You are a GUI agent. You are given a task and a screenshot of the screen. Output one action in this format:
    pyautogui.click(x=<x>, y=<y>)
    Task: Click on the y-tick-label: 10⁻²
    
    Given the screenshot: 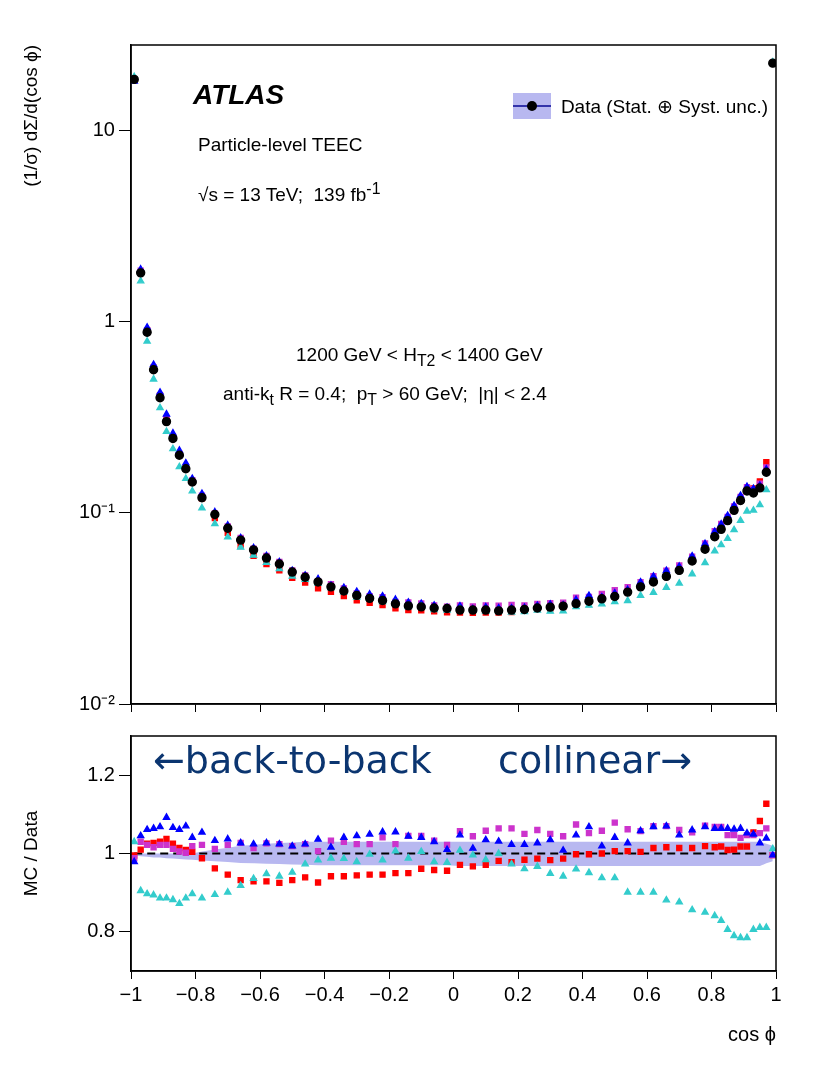 What is the action you would take?
    pyautogui.click(x=97, y=702)
    